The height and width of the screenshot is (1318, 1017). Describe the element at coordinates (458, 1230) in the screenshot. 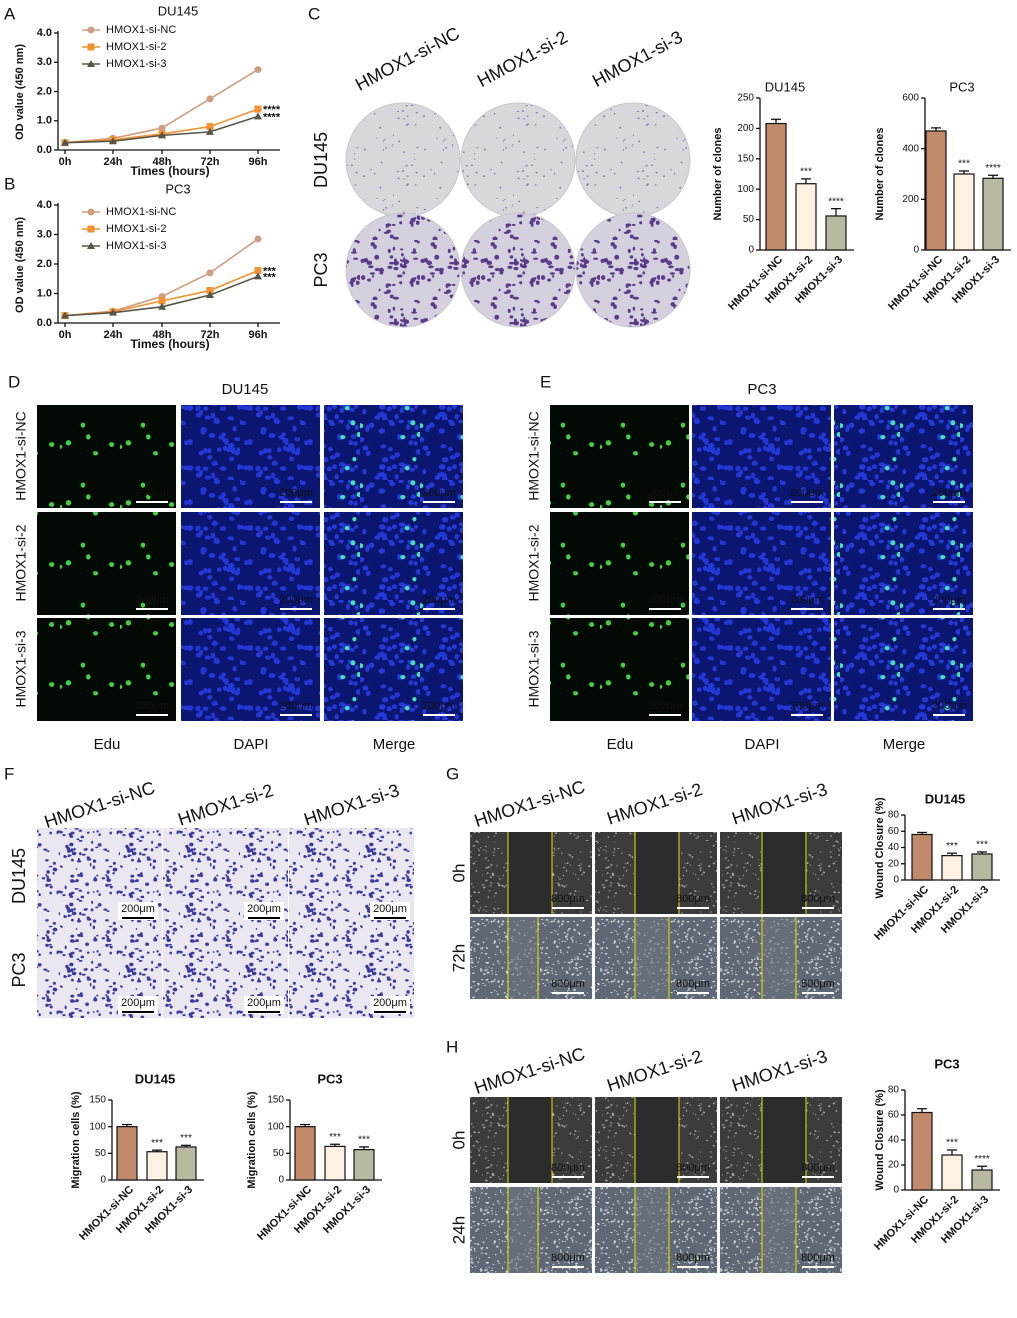

I see `row-label: 24h` at that location.